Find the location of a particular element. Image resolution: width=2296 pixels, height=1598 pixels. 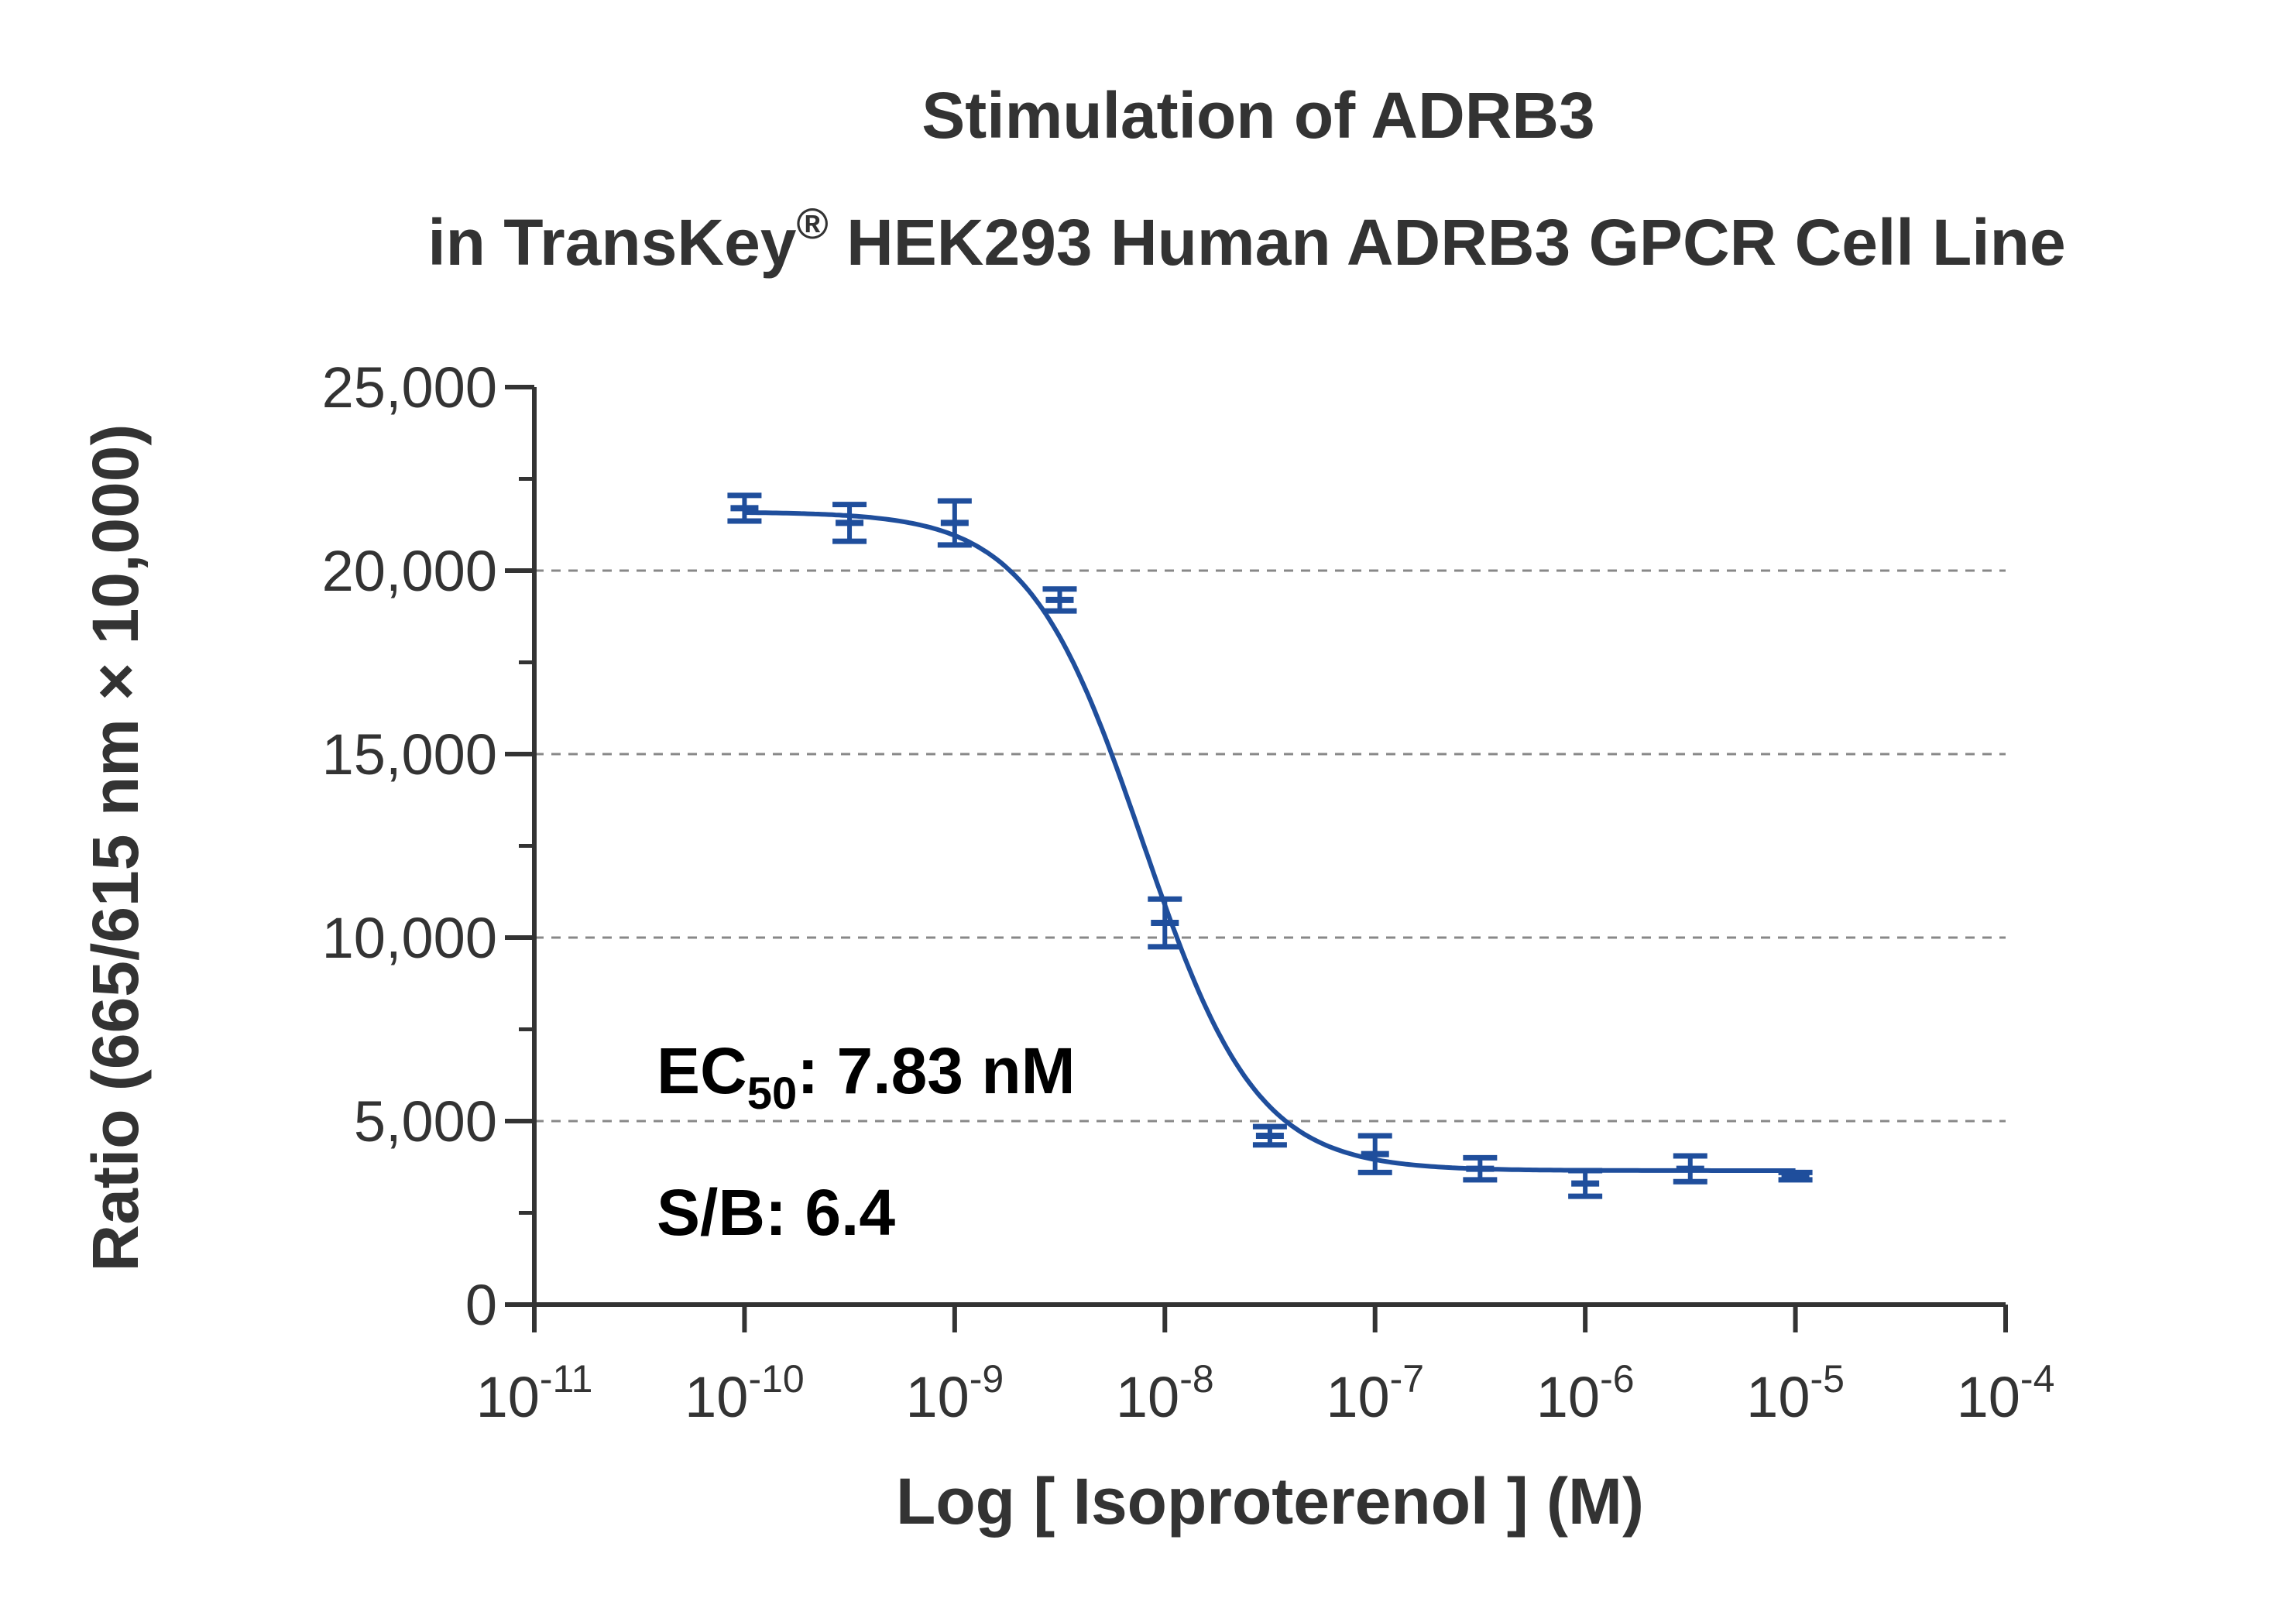

ec50-annotation: EC50: 7.83 nM is located at coordinates (867, 1076).